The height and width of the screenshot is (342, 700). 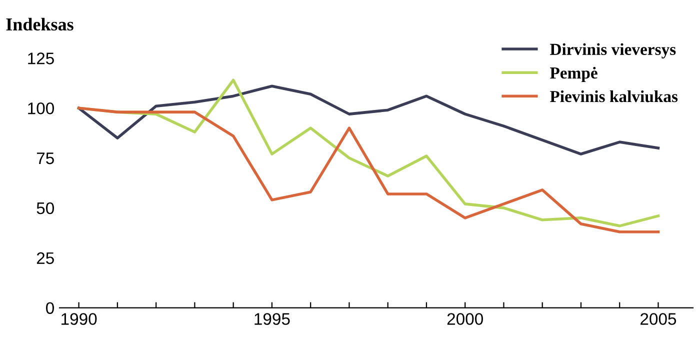 I want to click on legend-label: Pempė, so click(x=574, y=74).